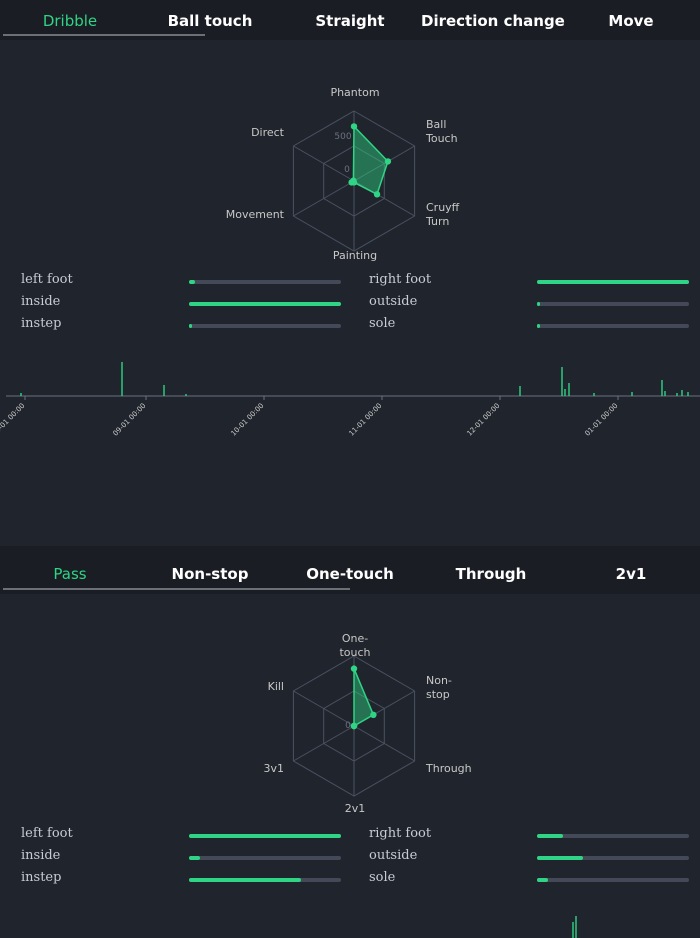 The image size is (700, 938). What do you see at coordinates (366, 420) in the screenshot?
I see `timeline-tick-label: 11-01 00:00` at bounding box center [366, 420].